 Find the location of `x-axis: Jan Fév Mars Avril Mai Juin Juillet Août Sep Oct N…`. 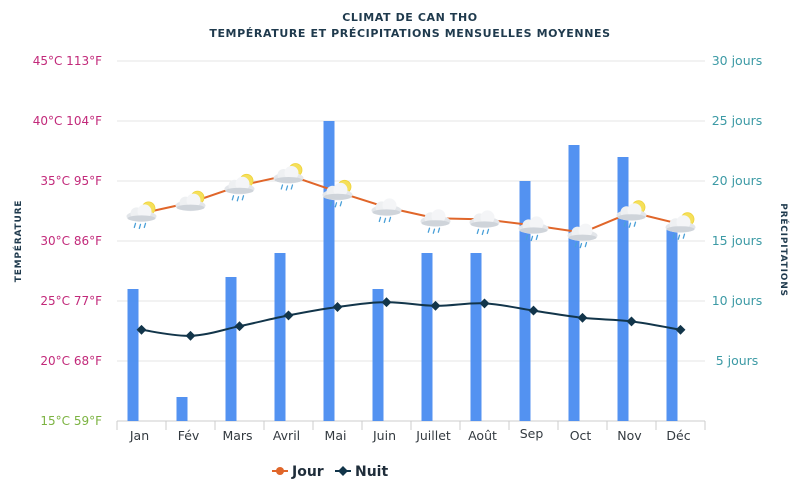

x-axis: Jan Fév Mars Avril Mai Juin Juillet Août Sep Oct N… is located at coordinates (411, 431).